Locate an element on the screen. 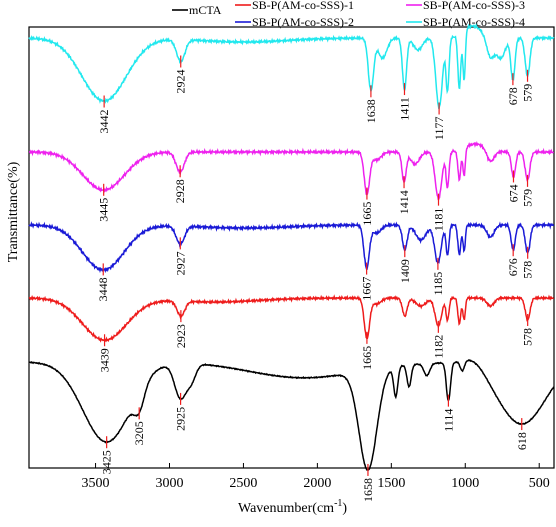 Image resolution: width=556 pixels, height=527 pixels. peak-label-sb-p-am-co-sss-1-2923: 2923 is located at coordinates (181, 329).